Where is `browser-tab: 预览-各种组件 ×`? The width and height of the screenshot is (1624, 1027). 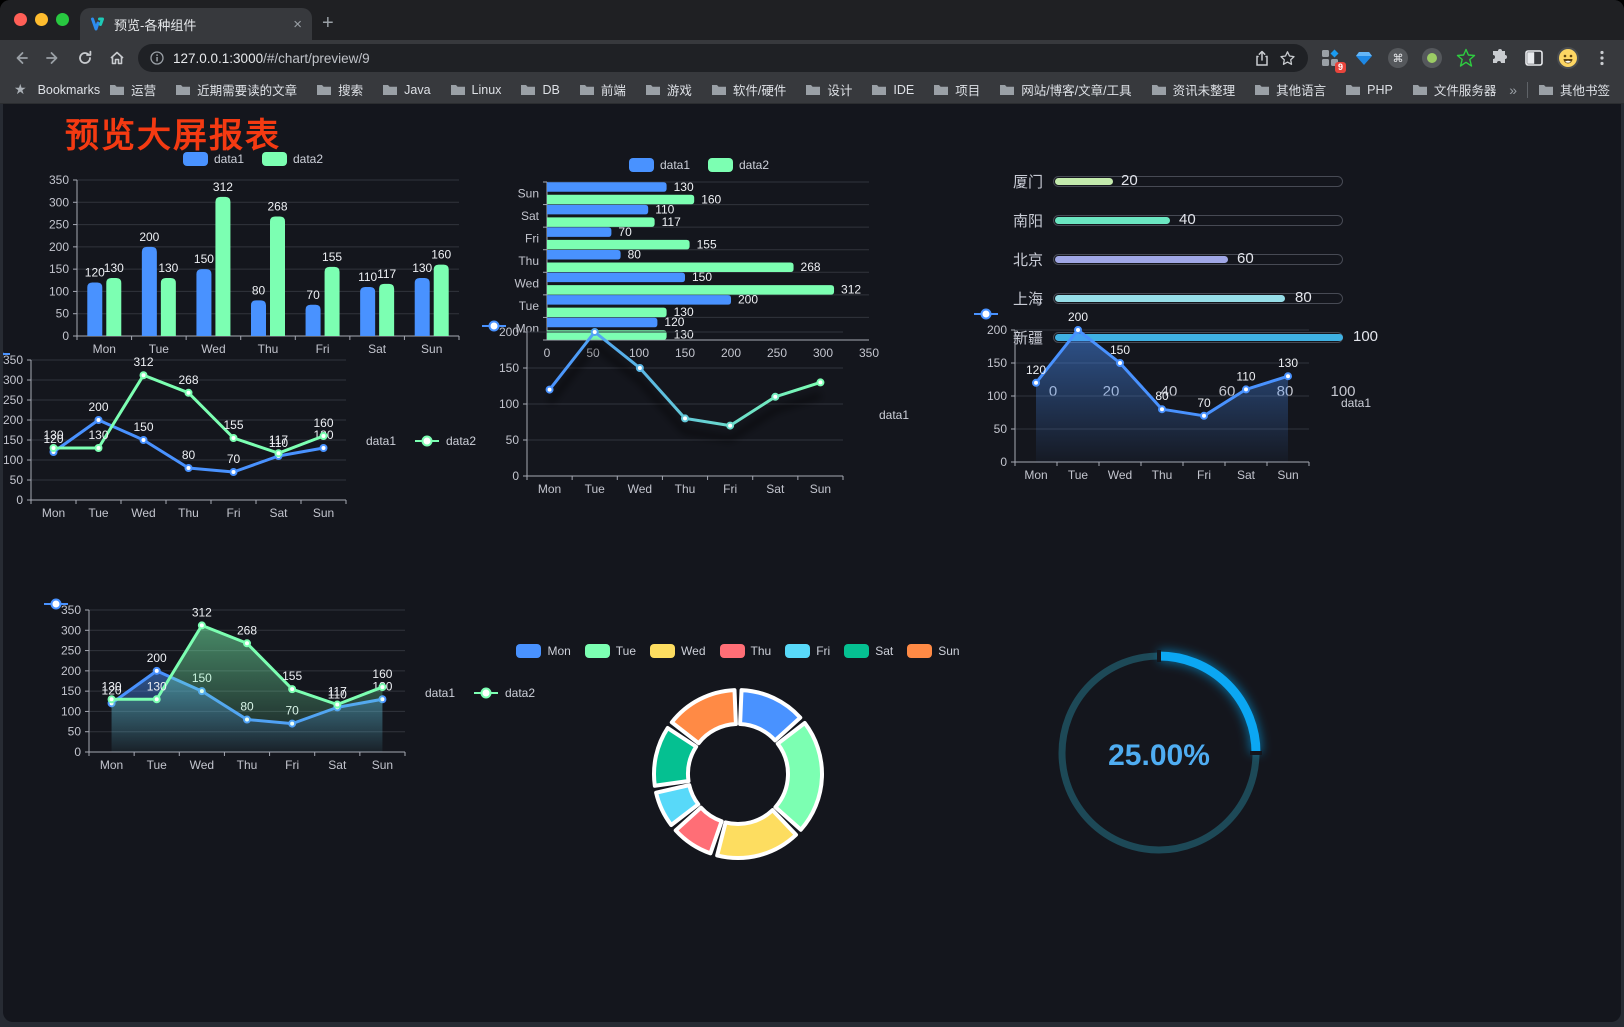
browser-tab: 预览-各种组件 × is located at coordinates (196, 24).